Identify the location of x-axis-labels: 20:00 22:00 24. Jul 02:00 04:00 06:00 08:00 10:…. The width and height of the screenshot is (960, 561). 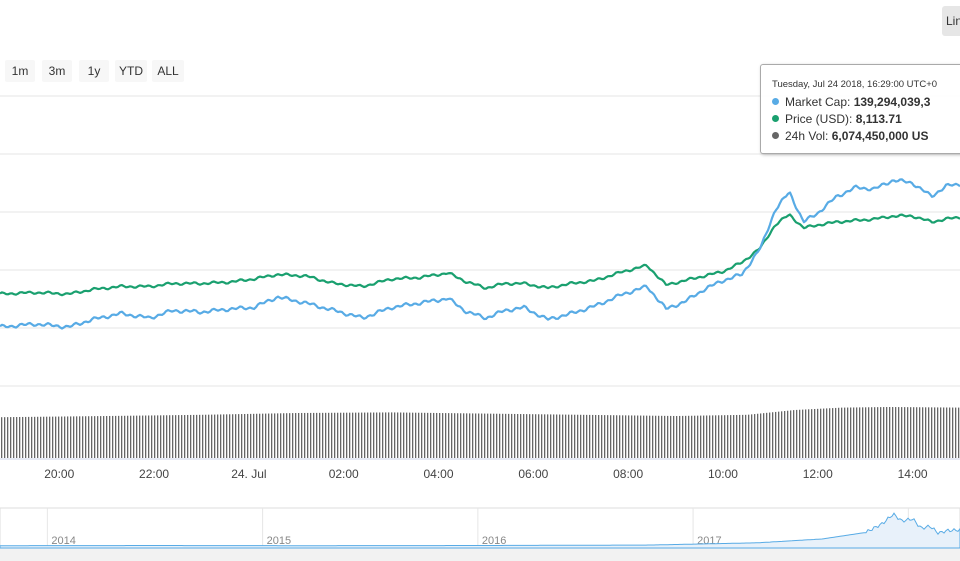
(486, 474).